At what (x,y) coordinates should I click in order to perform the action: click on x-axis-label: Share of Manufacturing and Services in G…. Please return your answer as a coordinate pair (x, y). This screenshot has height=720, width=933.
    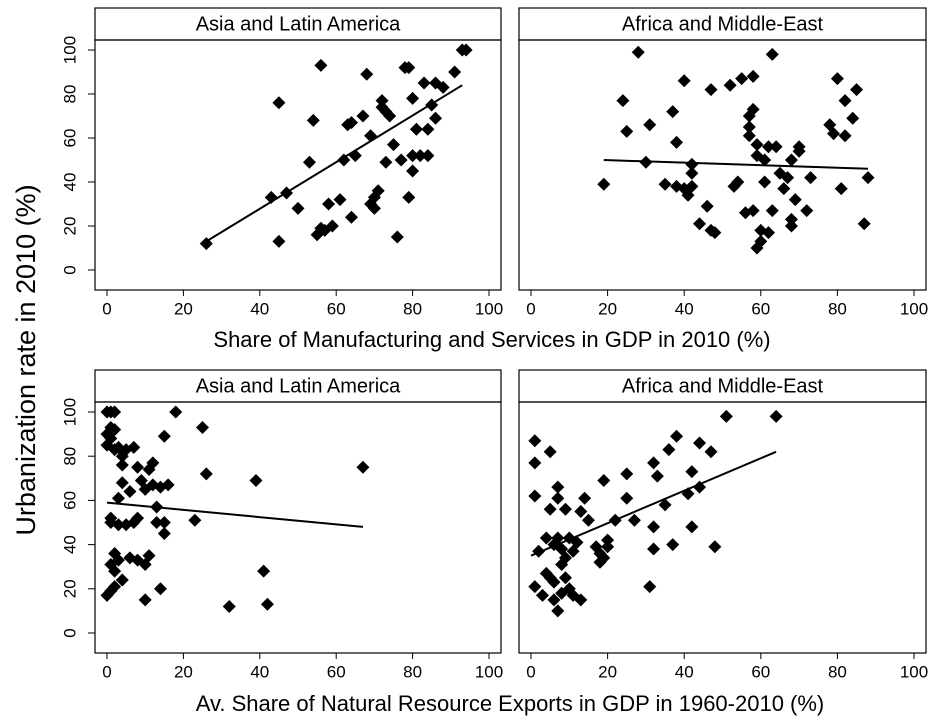
    Looking at the image, I should click on (491, 339).